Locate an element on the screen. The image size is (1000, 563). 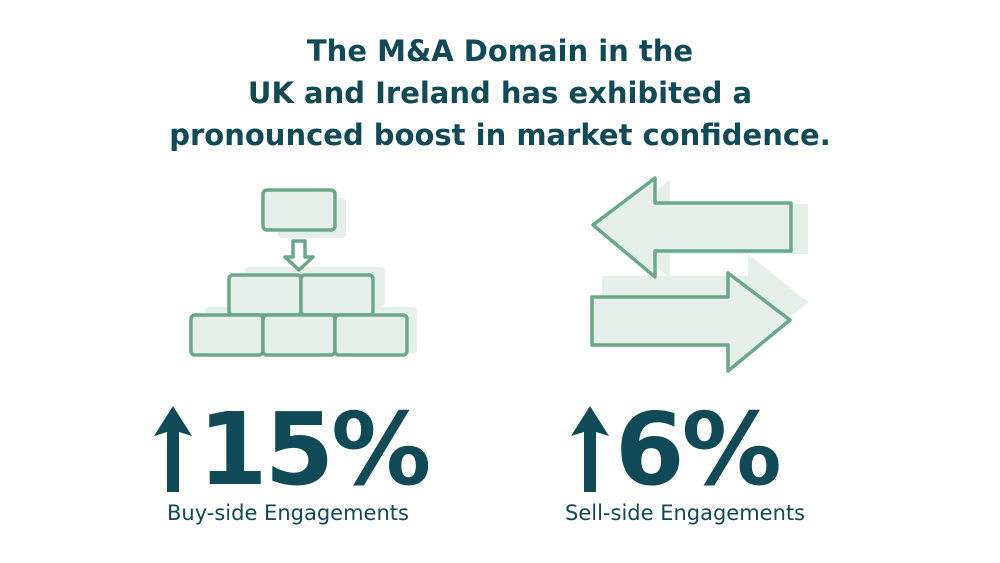
caption-buy-side: Buy-side Engagements is located at coordinates (288, 513).